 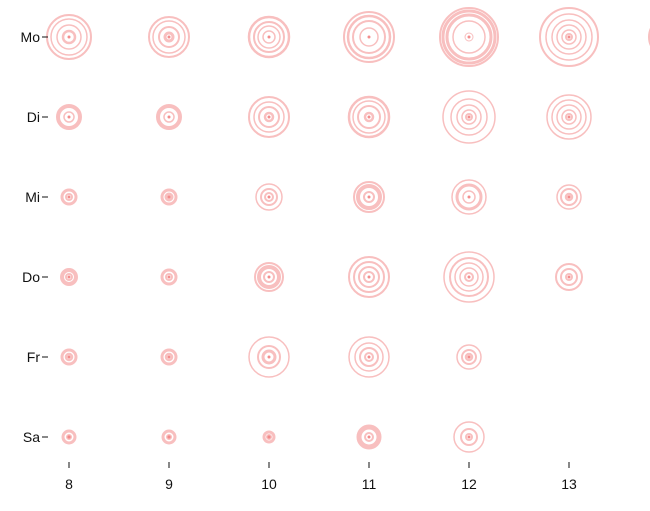 I want to click on y-axis: Mo Di Mi Do Fr Sa, so click(x=34, y=237).